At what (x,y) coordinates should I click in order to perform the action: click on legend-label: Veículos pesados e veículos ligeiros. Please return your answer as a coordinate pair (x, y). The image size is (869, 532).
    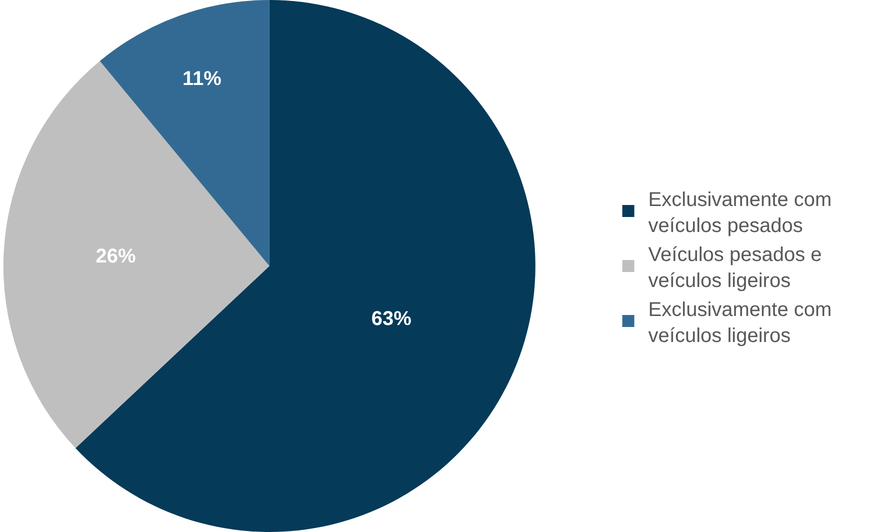
    Looking at the image, I should click on (735, 268).